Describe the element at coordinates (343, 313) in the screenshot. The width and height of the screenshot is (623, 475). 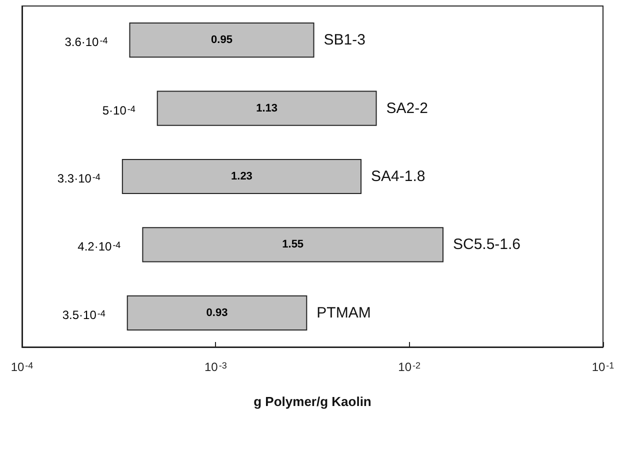
I see `y-tick-label: PTMAM` at that location.